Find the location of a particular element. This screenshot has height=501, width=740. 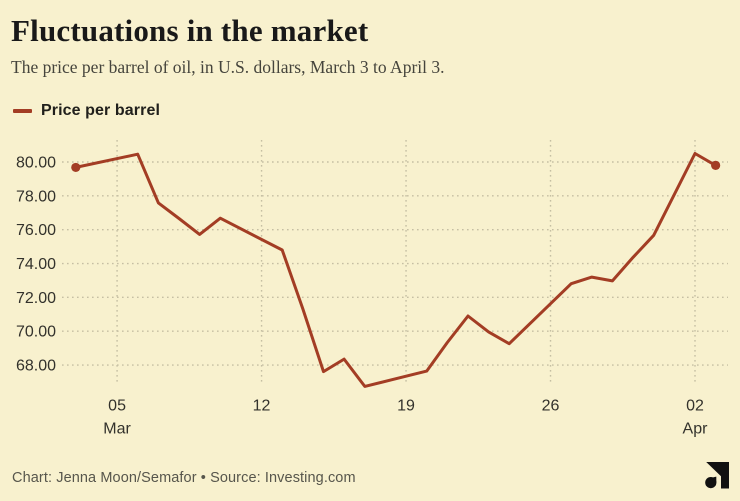

y-tick-label: 68.00 is located at coordinates (36, 366).